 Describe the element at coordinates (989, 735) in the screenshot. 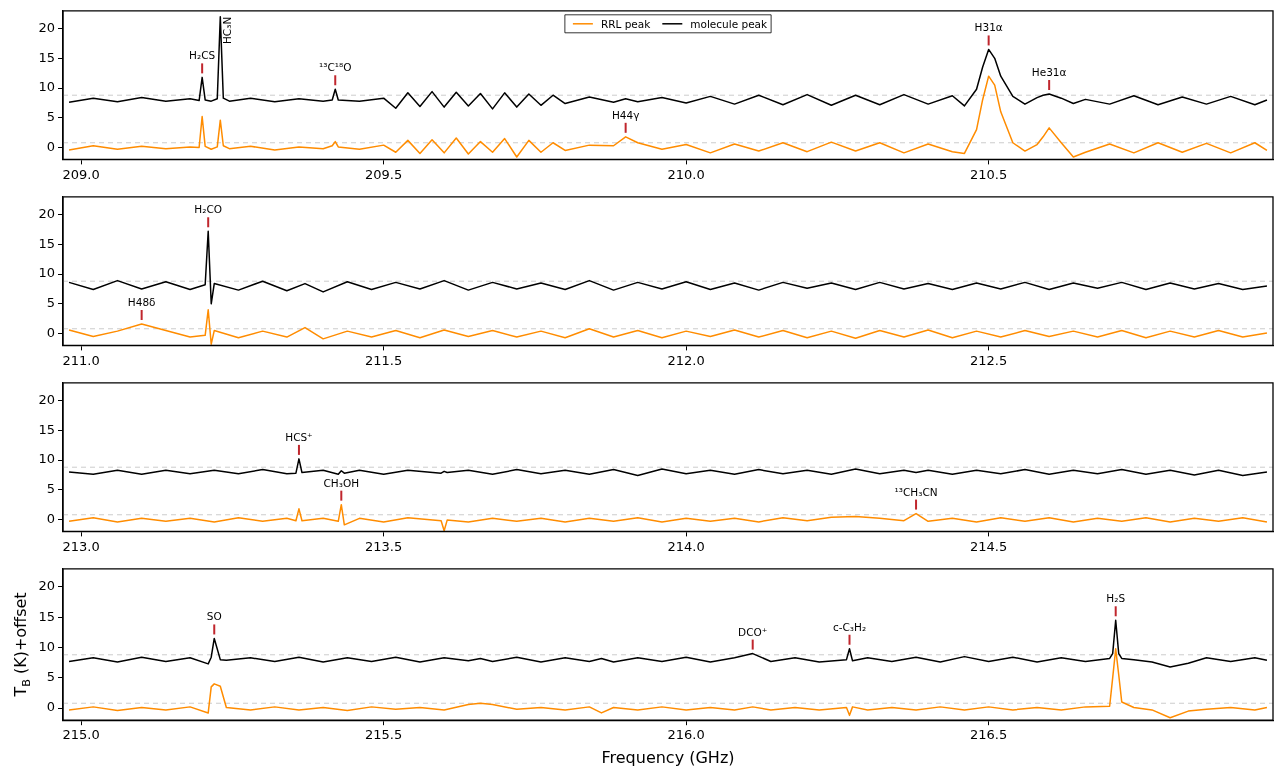

I see `x-tick-label: 216.5` at that location.